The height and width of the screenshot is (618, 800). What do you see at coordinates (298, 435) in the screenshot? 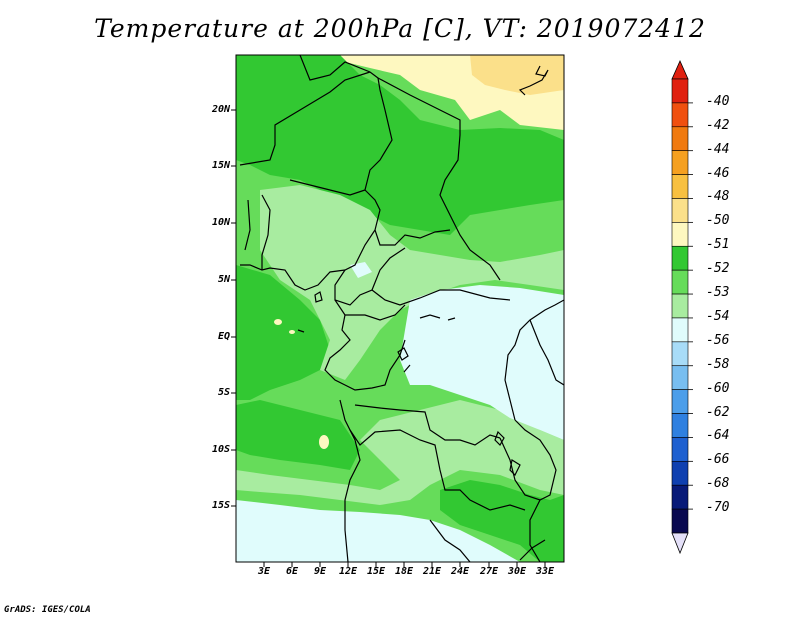
I see `contour-band-minus52-southwest` at bounding box center [298, 435].